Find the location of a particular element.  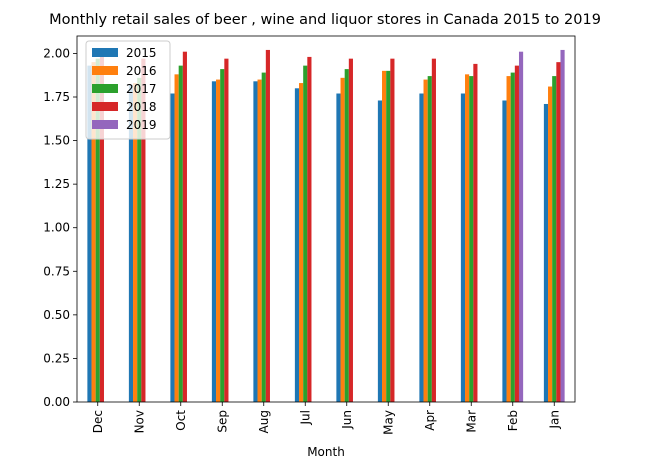

x-tick-label: Mar is located at coordinates (471, 421).